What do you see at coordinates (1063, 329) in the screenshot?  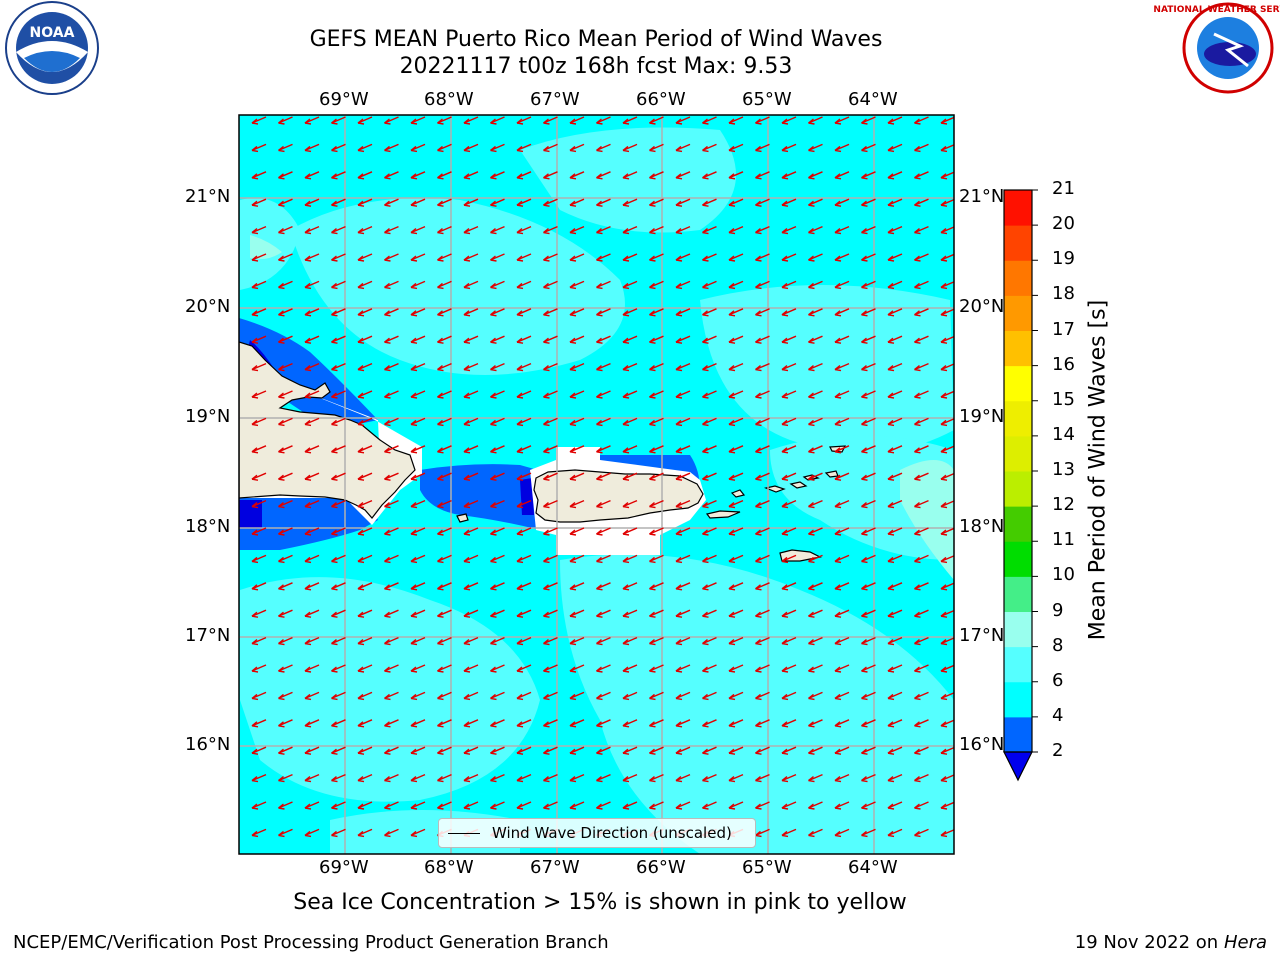 I see `colorbar-tick-label: 17` at bounding box center [1063, 329].